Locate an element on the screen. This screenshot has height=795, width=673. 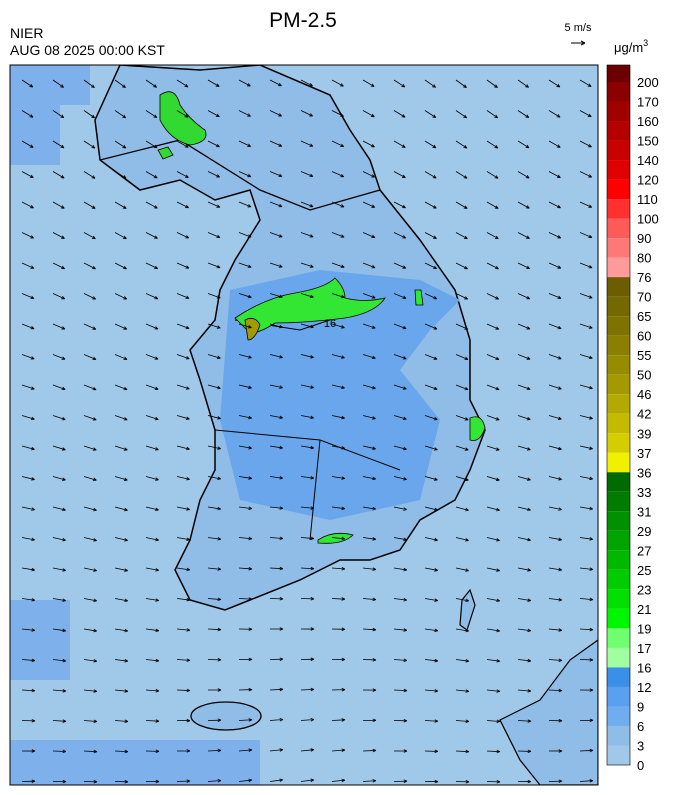
colorbar-label: 110 is located at coordinates (647, 199).